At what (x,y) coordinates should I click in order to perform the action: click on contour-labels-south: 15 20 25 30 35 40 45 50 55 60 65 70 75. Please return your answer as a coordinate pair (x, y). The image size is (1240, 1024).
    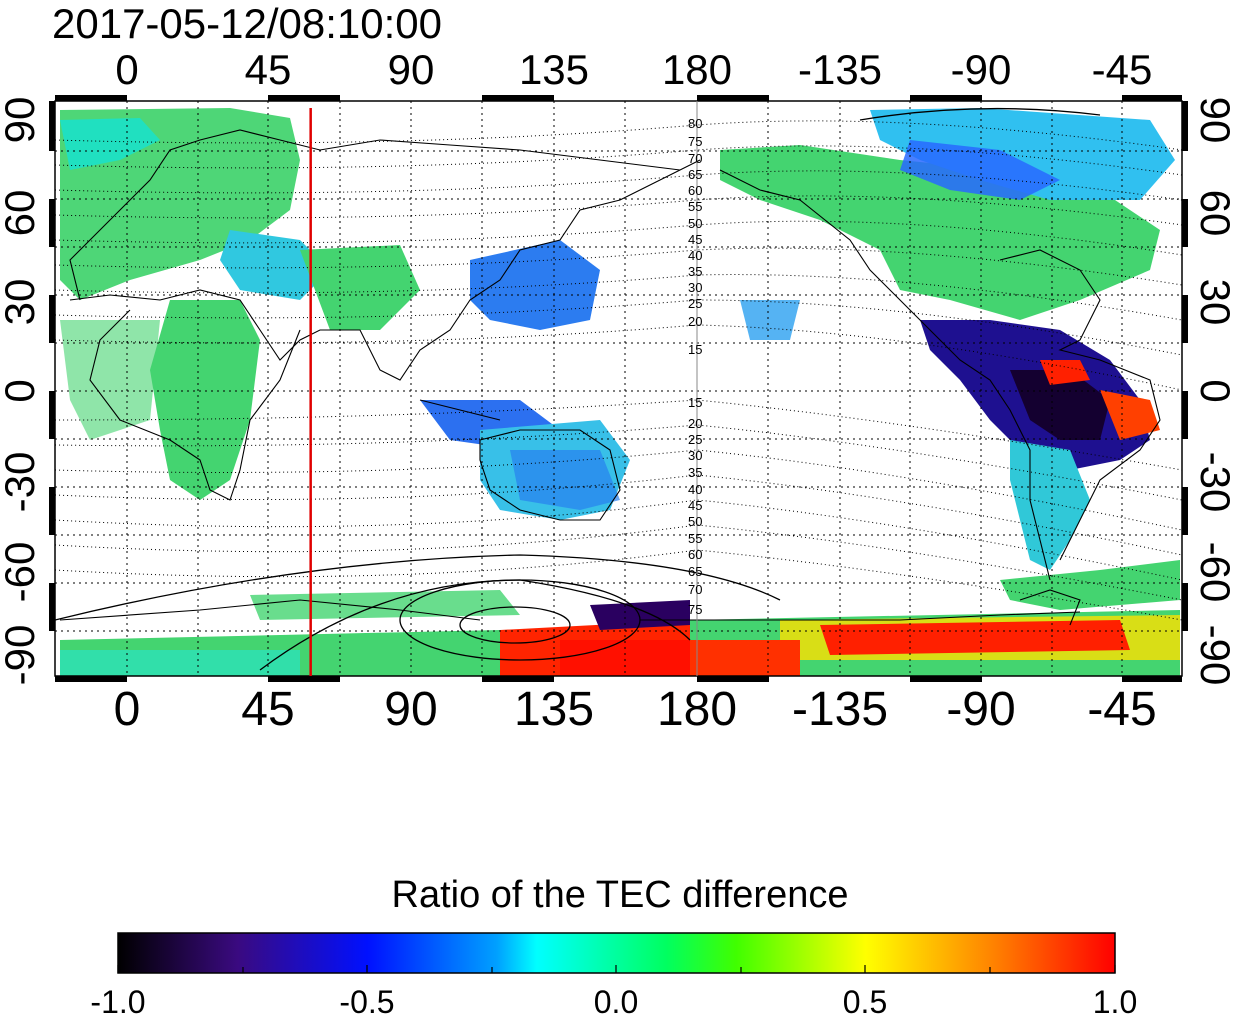
    Looking at the image, I should click on (695, 506).